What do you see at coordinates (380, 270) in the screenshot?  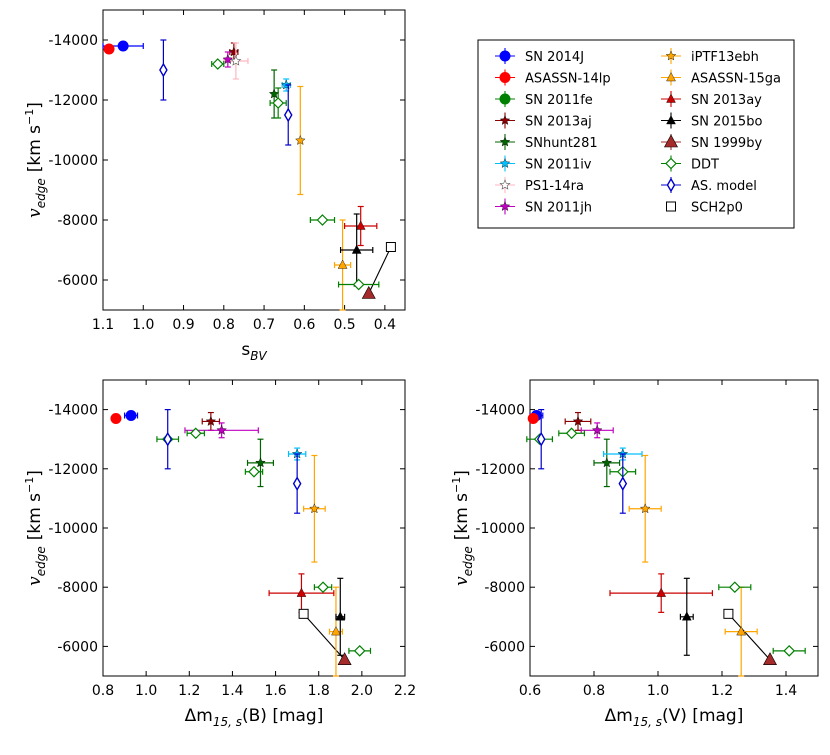 I see `model-connector-line` at bounding box center [380, 270].